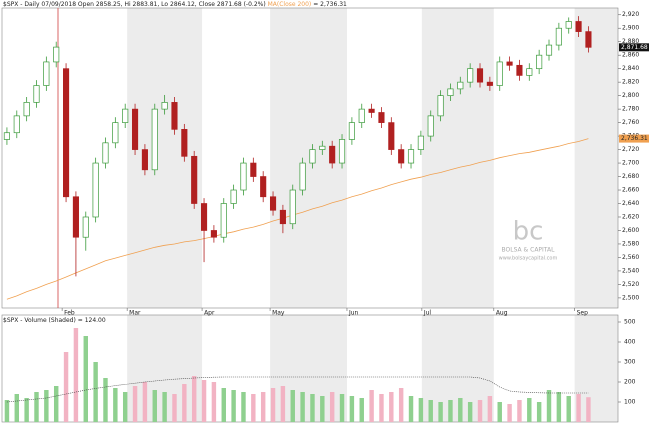  I want to click on x-tick-label: Jul, so click(427, 313).